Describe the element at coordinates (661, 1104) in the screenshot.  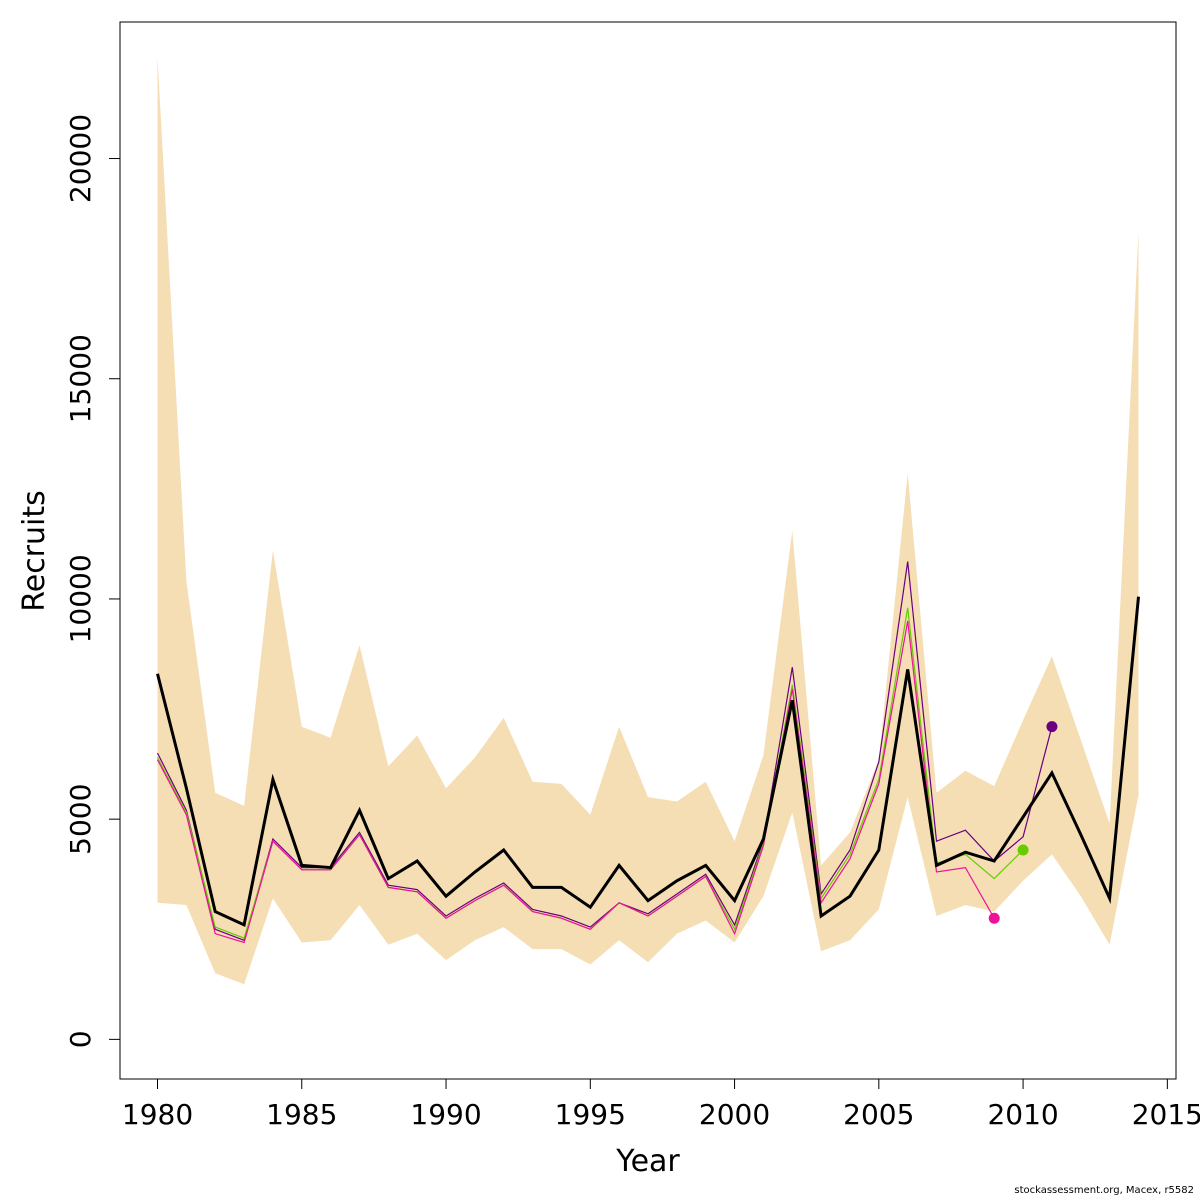
I see `x-axis: 1980 1985 1990 1995 2000 2005 2010 2015` at that location.